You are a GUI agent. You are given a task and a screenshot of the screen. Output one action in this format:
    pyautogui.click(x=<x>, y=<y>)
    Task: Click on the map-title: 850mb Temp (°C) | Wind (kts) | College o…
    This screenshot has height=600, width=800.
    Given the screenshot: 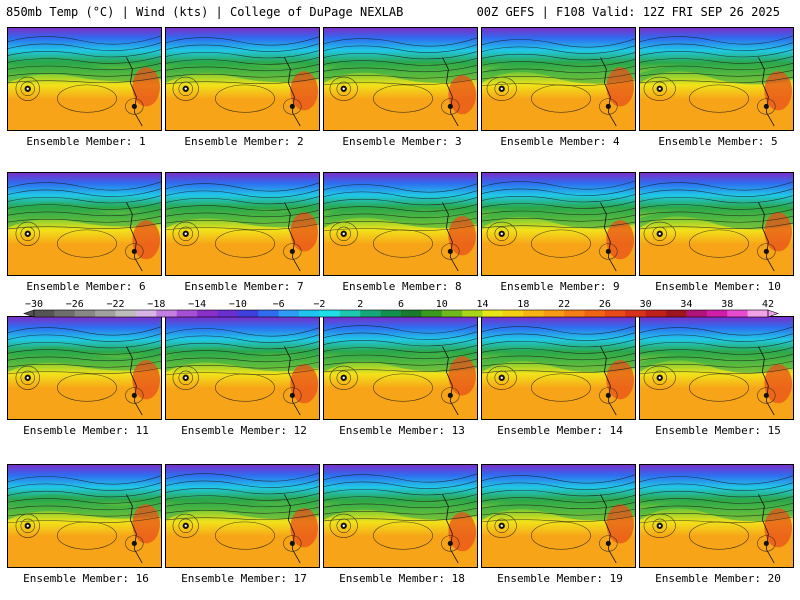 What is the action you would take?
    pyautogui.click(x=205, y=12)
    